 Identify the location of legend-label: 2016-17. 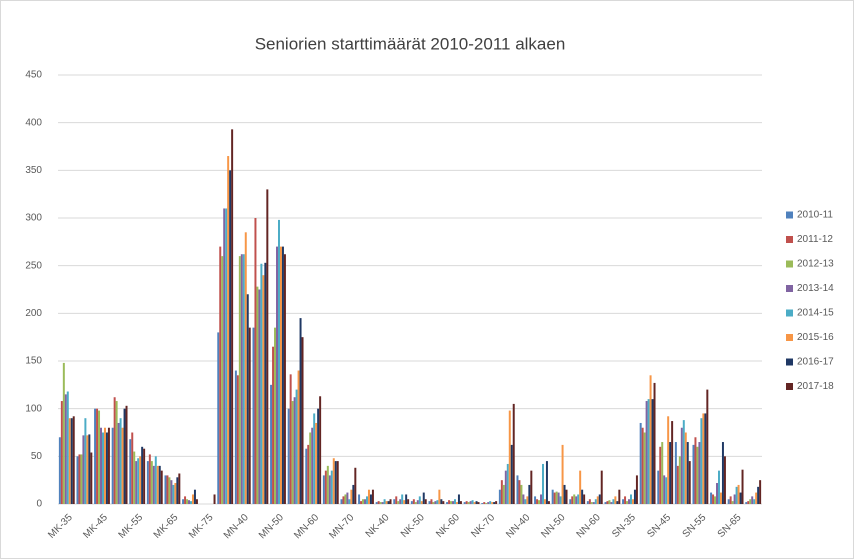
(815, 362).